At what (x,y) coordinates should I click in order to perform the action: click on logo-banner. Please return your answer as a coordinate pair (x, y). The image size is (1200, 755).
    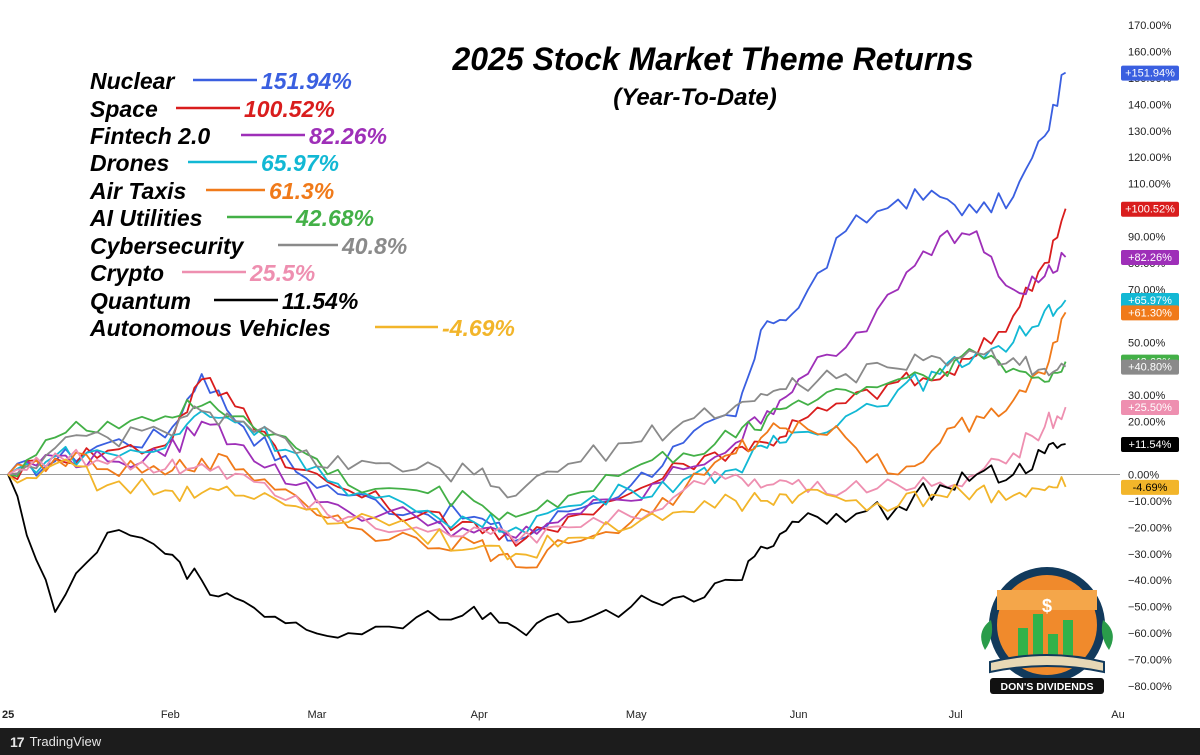
    Looking at the image, I should click on (1047, 686).